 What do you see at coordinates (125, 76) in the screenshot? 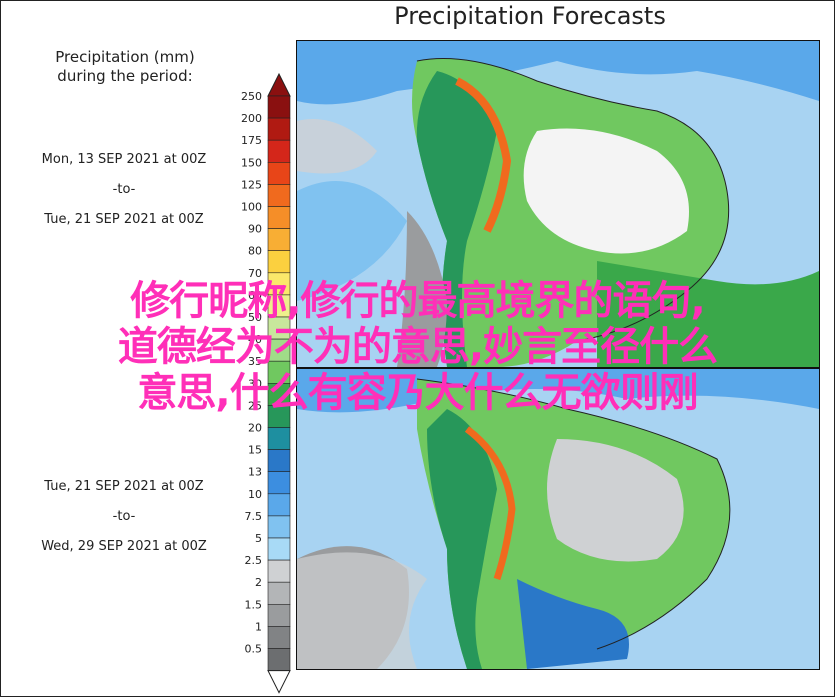
I see `legend-title-line2: during the period:` at bounding box center [125, 76].